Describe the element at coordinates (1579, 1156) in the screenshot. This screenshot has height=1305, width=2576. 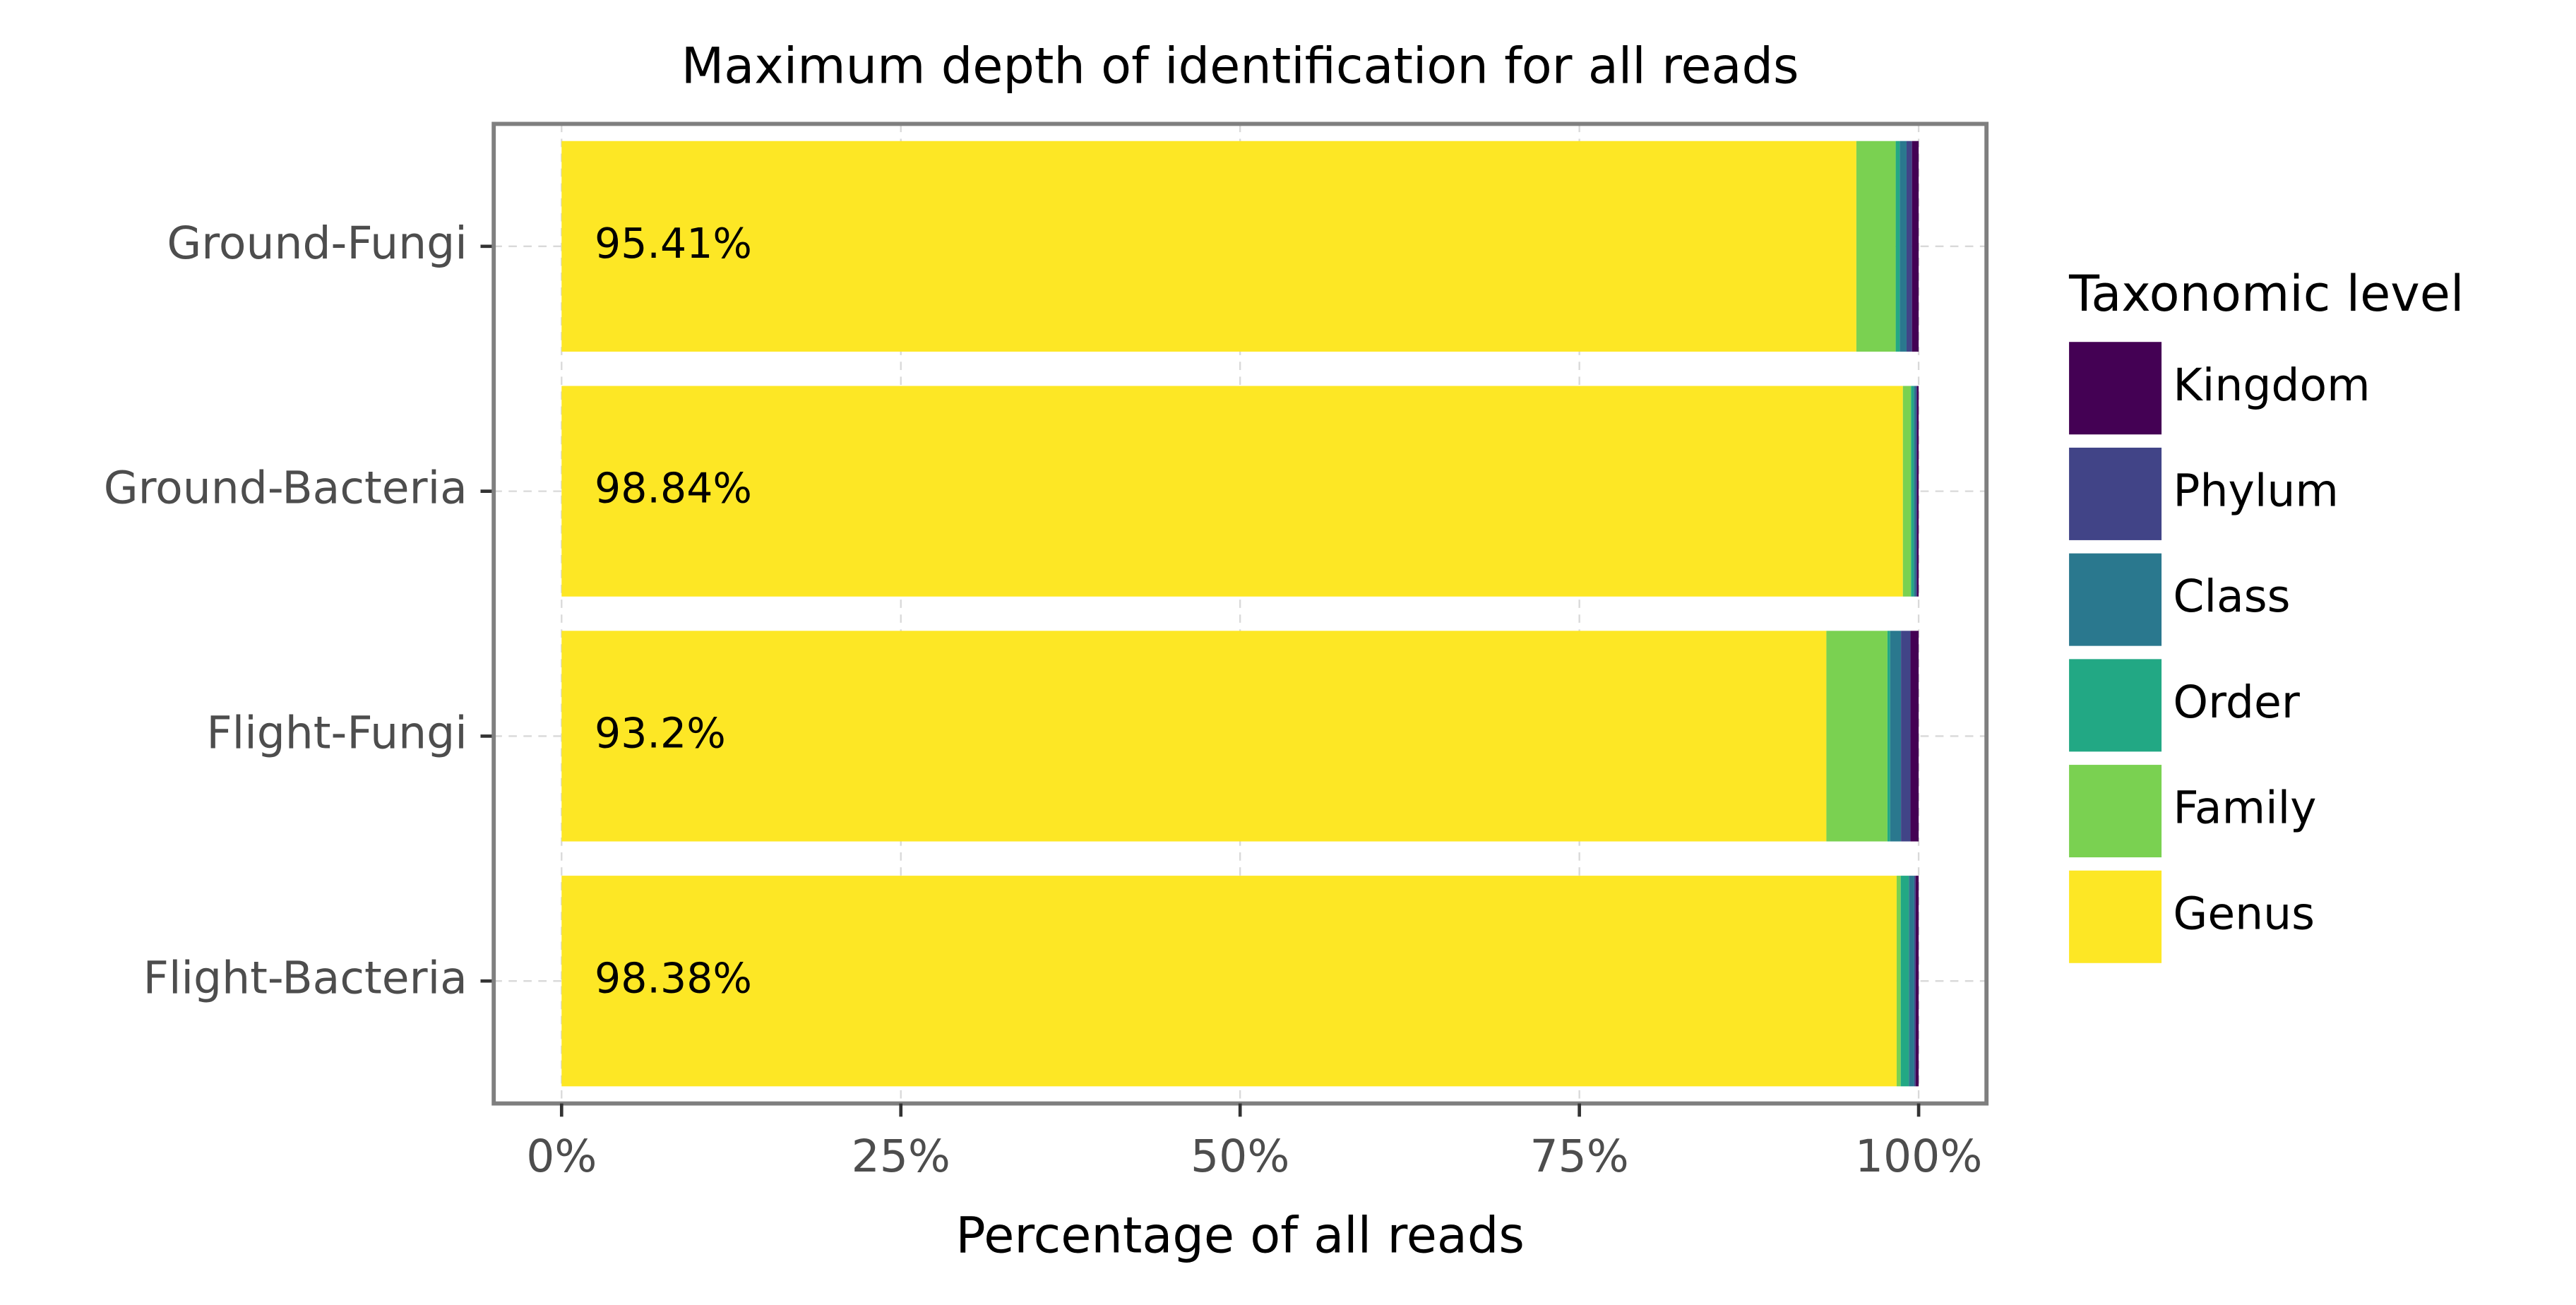
I see `x-tick-label: 75%` at that location.